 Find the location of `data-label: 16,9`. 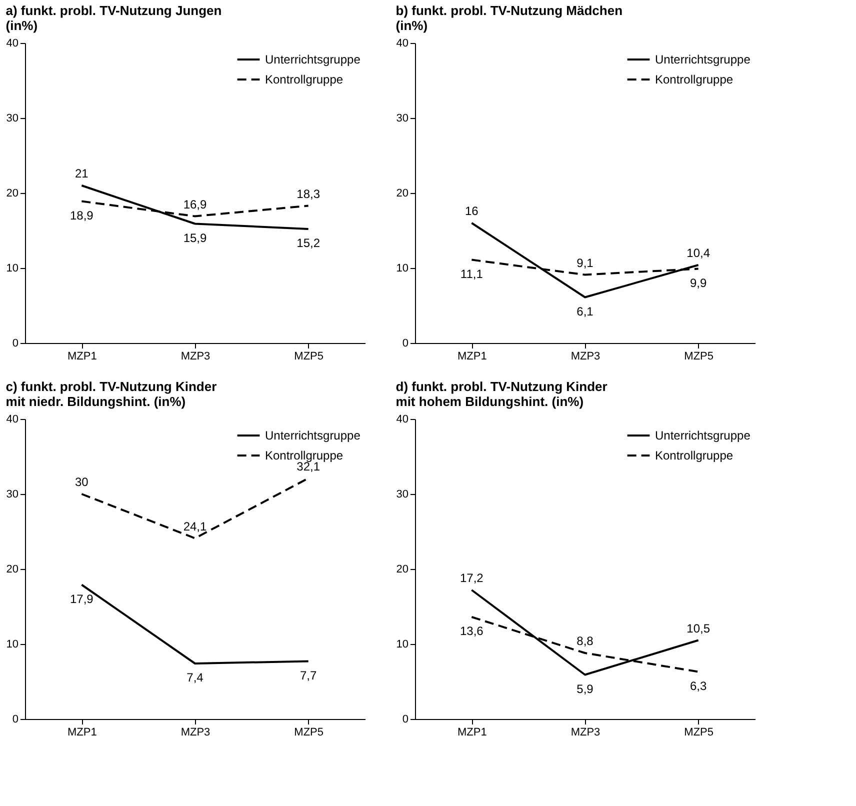

data-label: 16,9 is located at coordinates (195, 204).